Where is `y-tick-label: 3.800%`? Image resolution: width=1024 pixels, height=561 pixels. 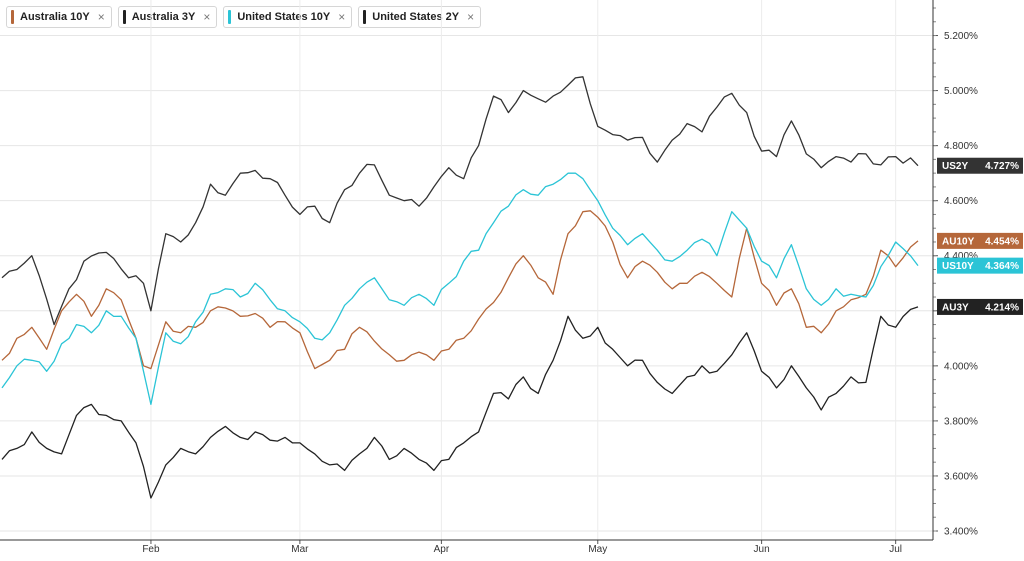 y-tick-label: 3.800% is located at coordinates (961, 421).